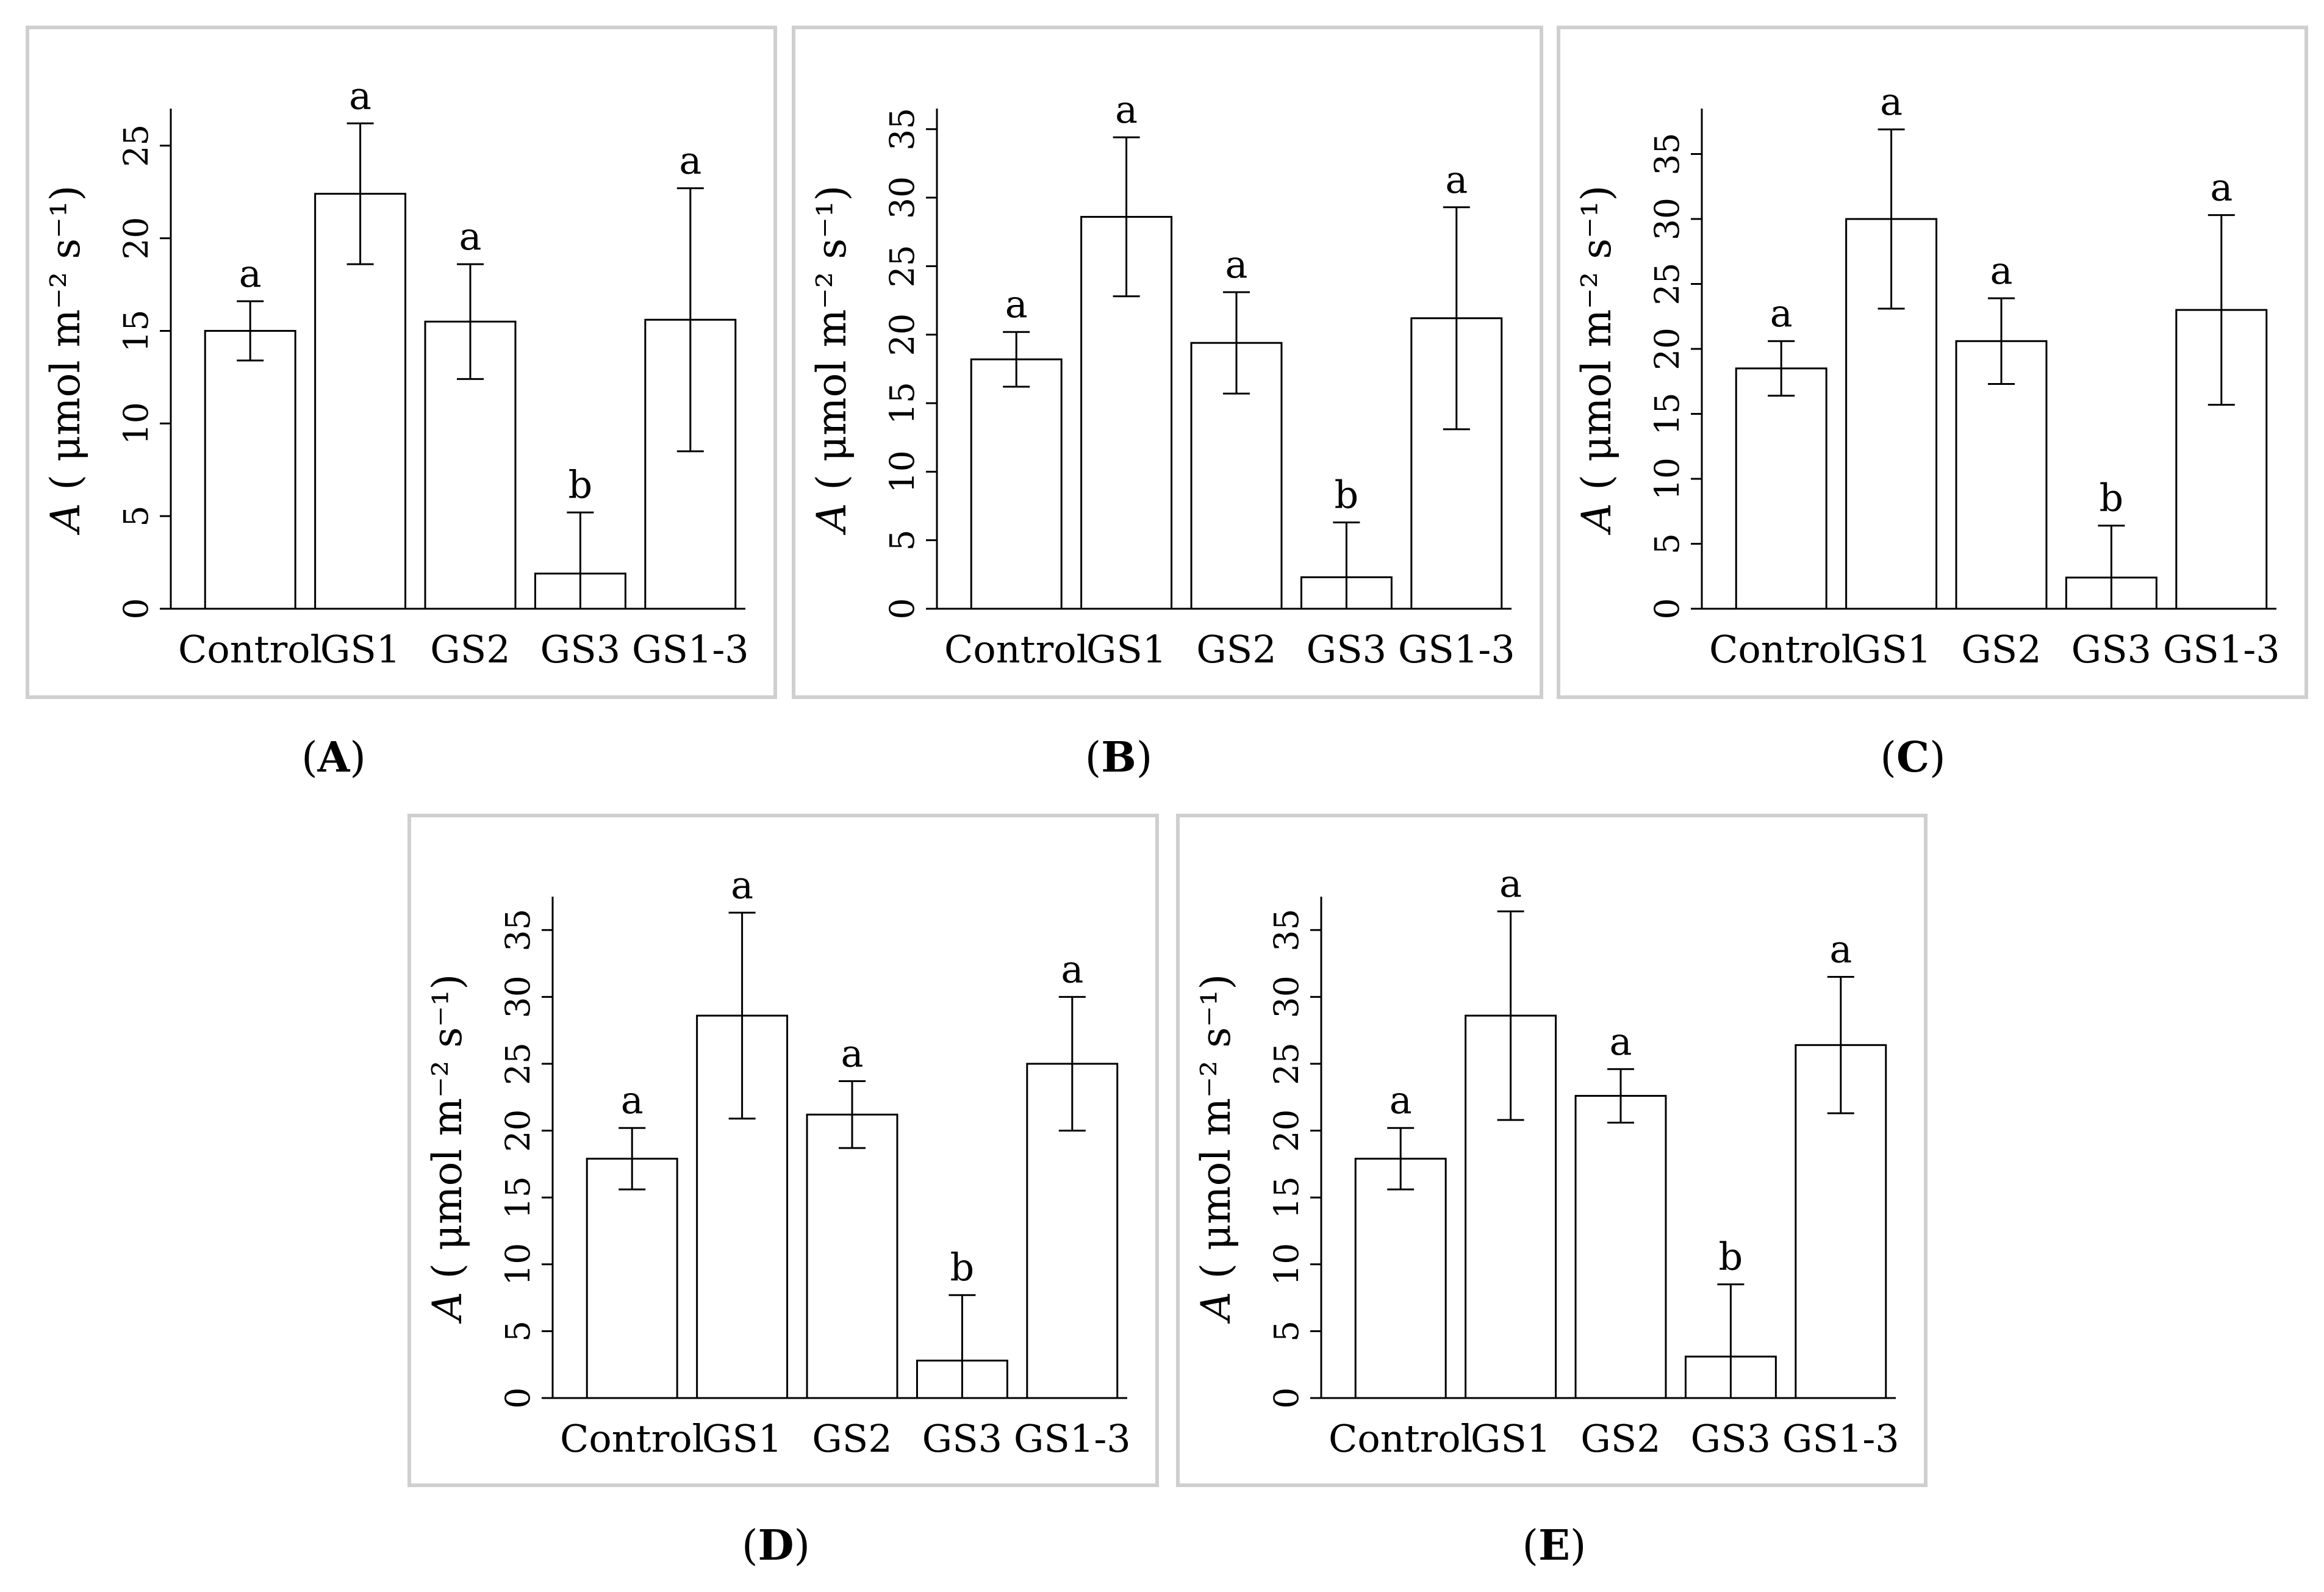  Describe the element at coordinates (580, 484) in the screenshot. I see `significance-letter-a: b` at that location.